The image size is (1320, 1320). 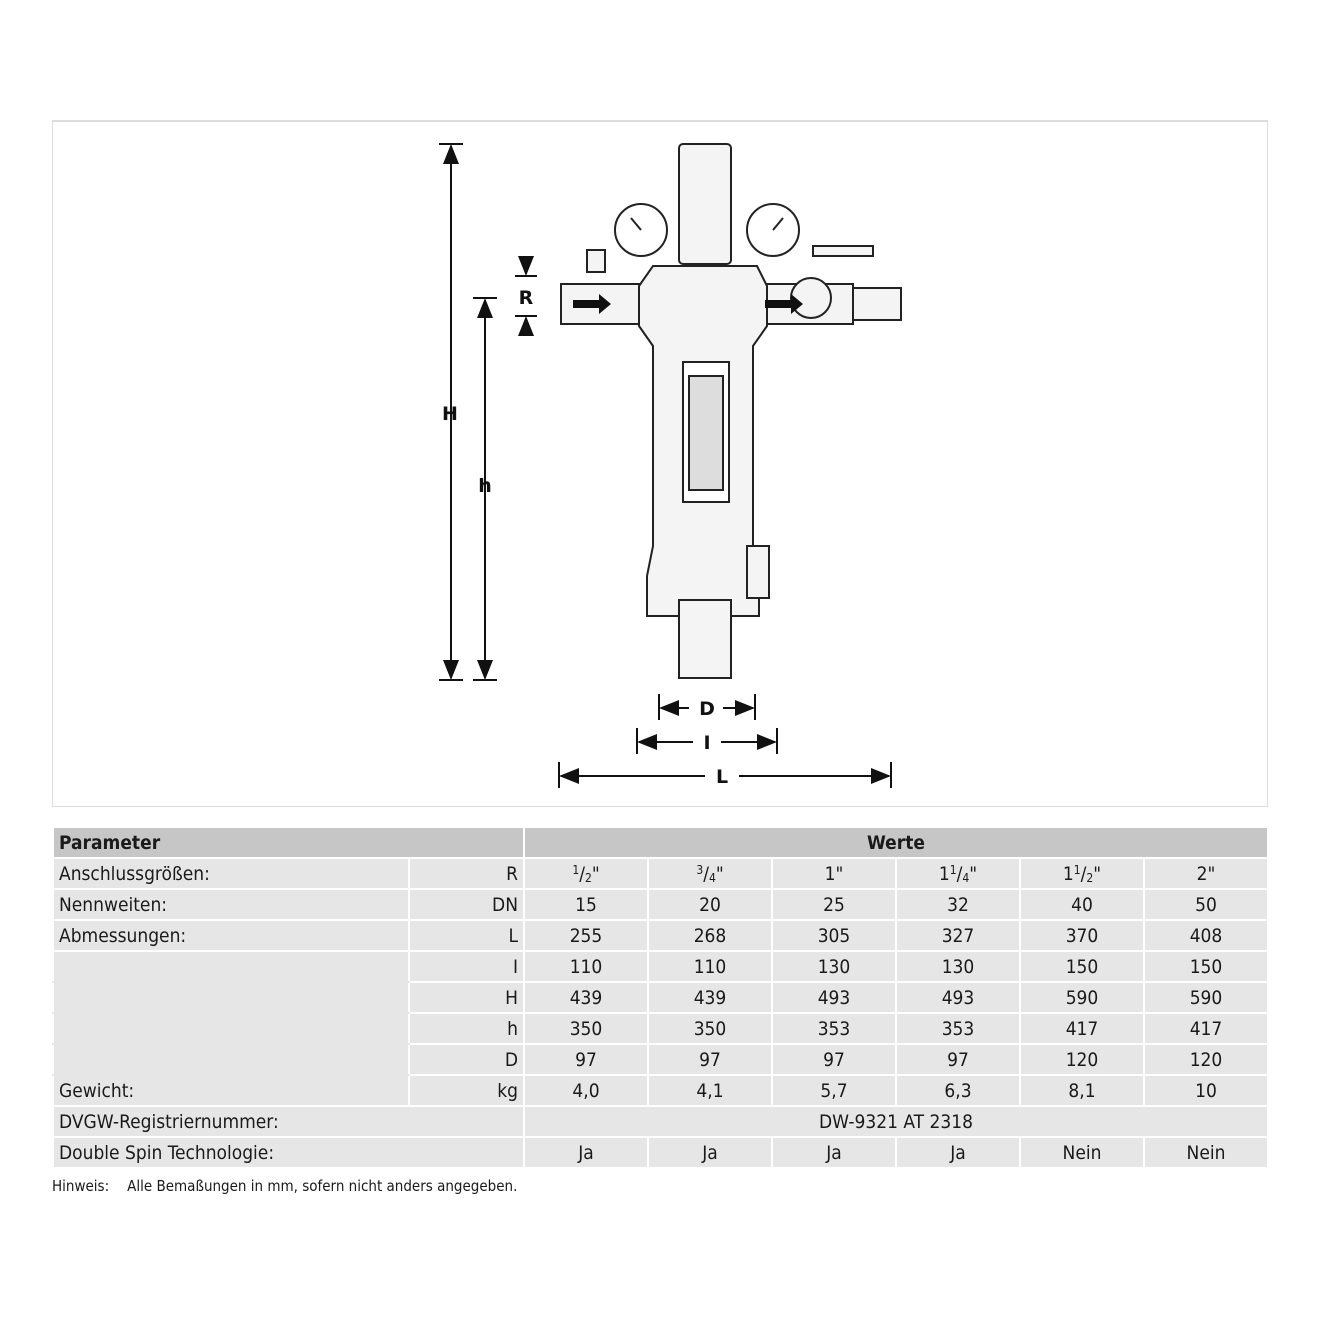 I want to click on table-row: Abmessungen: L 255 268 305 327 370 408, so click(x=660, y=935).